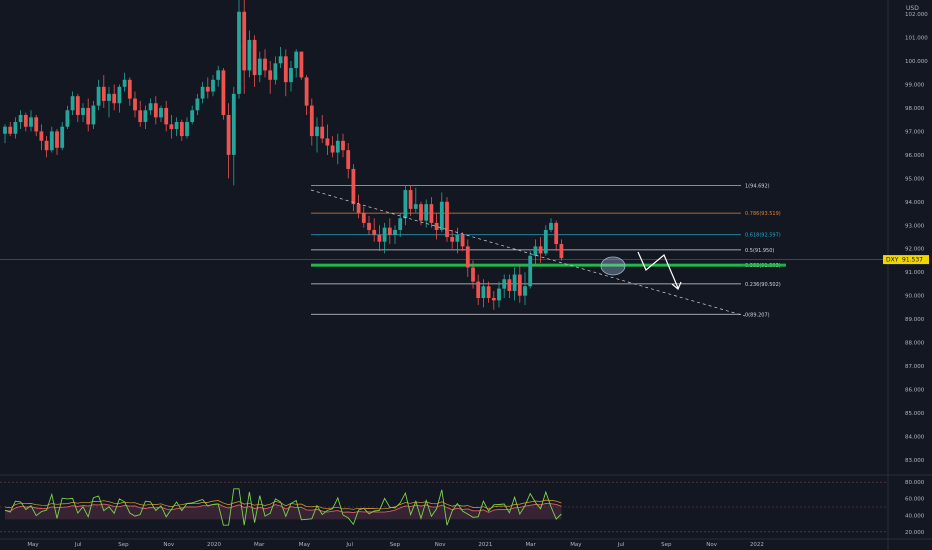 This screenshot has width=932, height=550. I want to click on axis-panel, so click(910, 275).